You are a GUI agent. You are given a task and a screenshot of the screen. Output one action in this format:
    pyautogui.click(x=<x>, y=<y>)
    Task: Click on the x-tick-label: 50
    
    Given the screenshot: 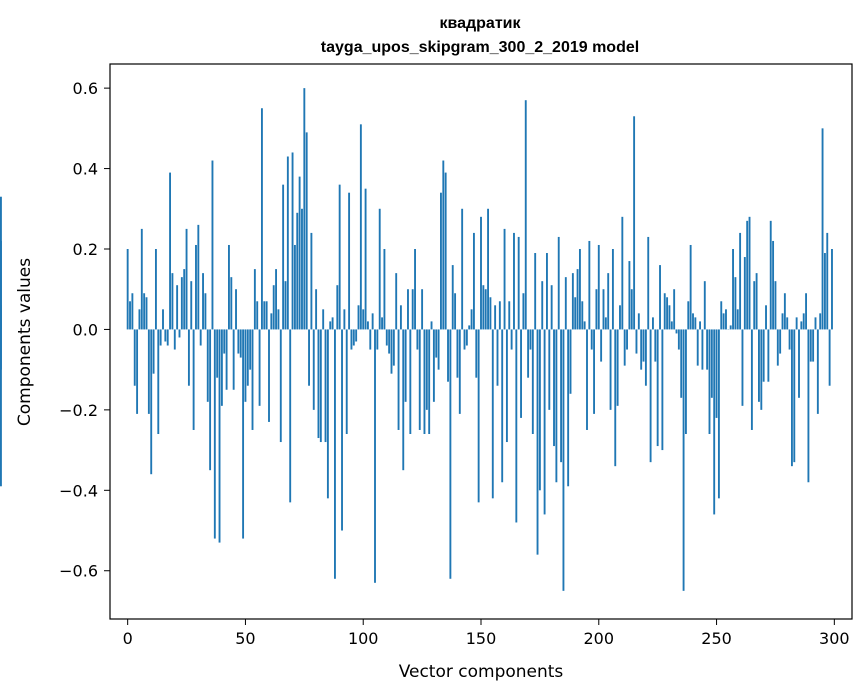 What is the action you would take?
    pyautogui.click(x=245, y=638)
    